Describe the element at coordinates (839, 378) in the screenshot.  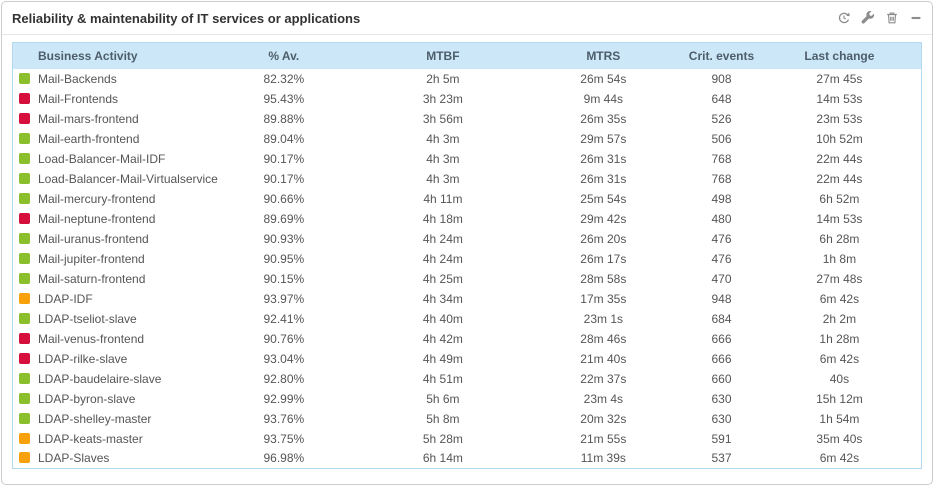
I see `last-change-cell: 40s` at that location.